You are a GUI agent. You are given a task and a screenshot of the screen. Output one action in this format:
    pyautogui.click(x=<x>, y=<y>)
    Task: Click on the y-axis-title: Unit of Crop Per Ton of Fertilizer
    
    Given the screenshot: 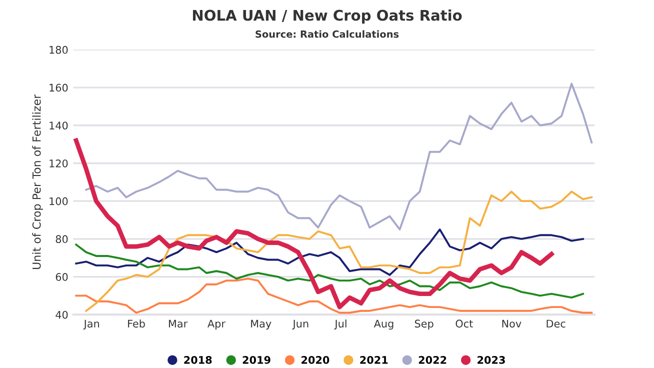 What is the action you would take?
    pyautogui.click(x=37, y=182)
    